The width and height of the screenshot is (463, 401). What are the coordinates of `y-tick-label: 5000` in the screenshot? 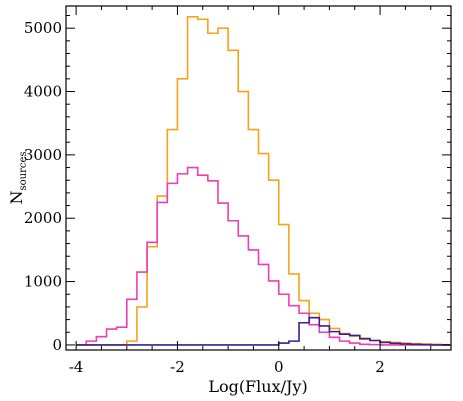 It's located at (43, 28).